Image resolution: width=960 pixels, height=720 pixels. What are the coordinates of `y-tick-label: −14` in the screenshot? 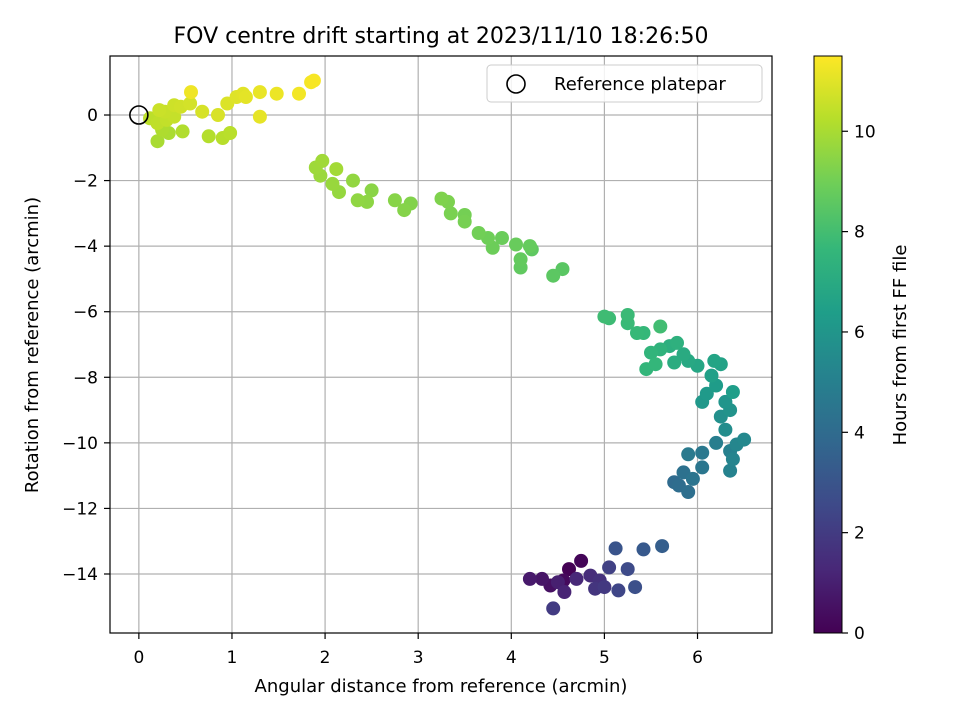 It's located at (80, 575).